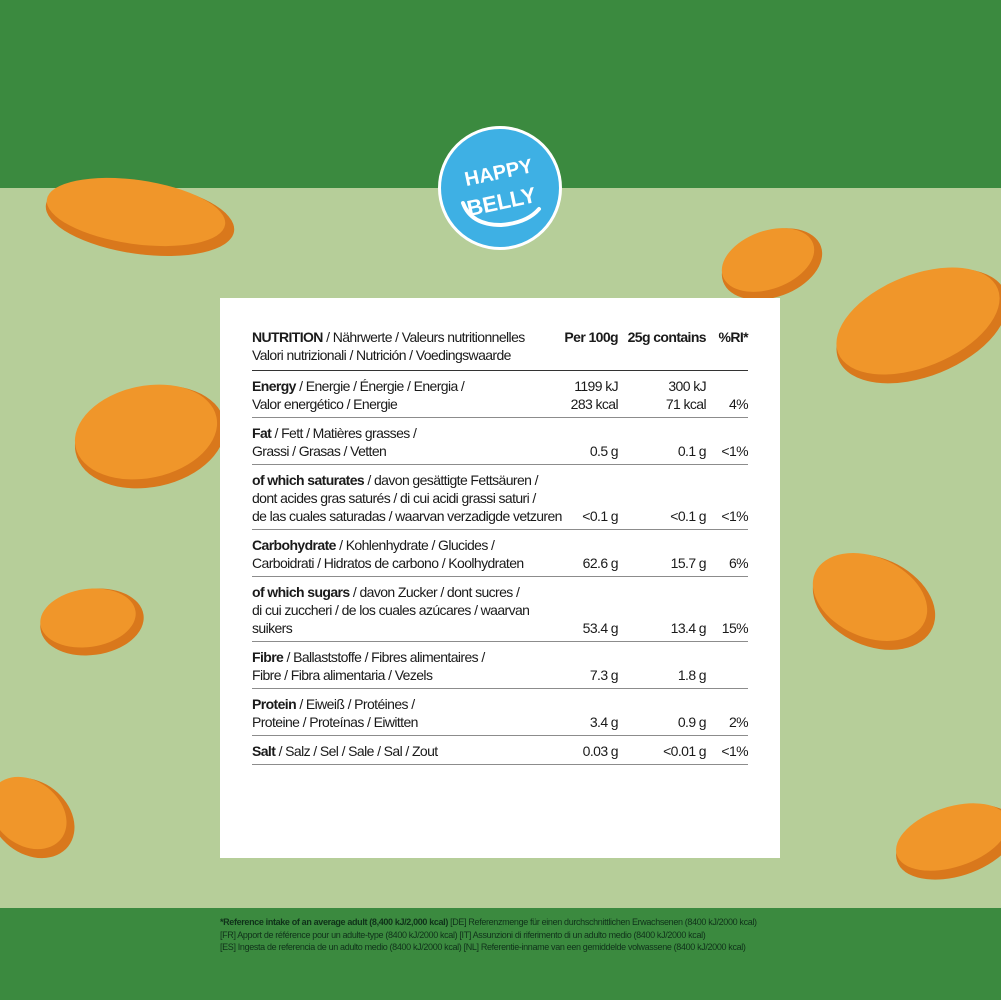 The width and height of the screenshot is (1001, 1000). What do you see at coordinates (727, 665) in the screenshot?
I see `row-ri` at bounding box center [727, 665].